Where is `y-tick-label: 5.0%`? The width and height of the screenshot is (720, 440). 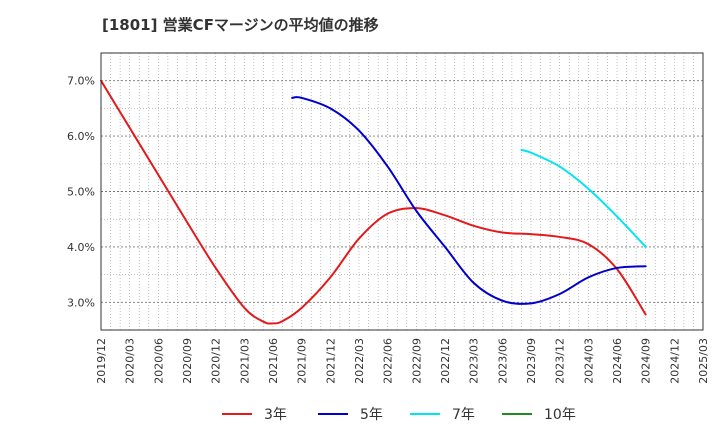
y-tick-label: 5.0% is located at coordinates (81, 192).